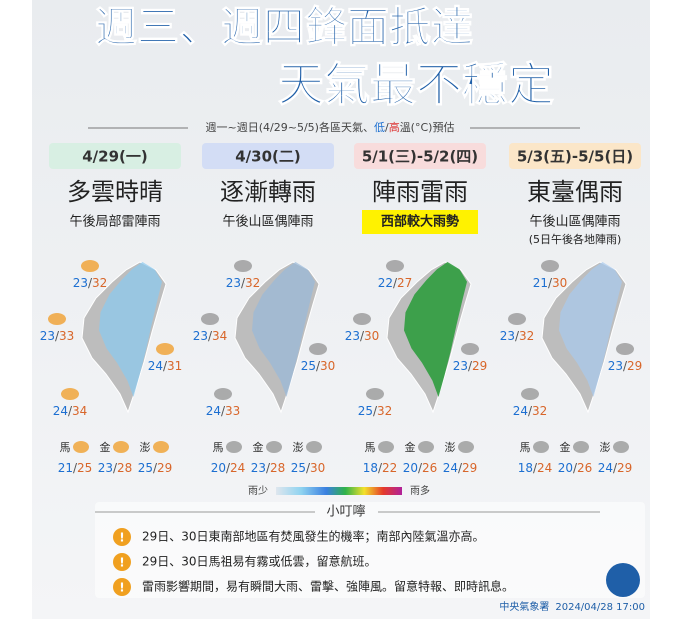 This screenshot has width=677, height=619. I want to click on temperature: 18/24, so click(535, 468).